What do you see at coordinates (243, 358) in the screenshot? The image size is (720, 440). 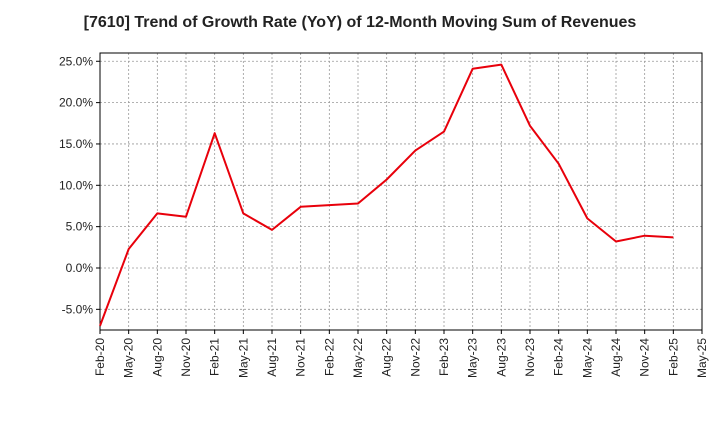 I see `x-tick-label: May-21` at bounding box center [243, 358].